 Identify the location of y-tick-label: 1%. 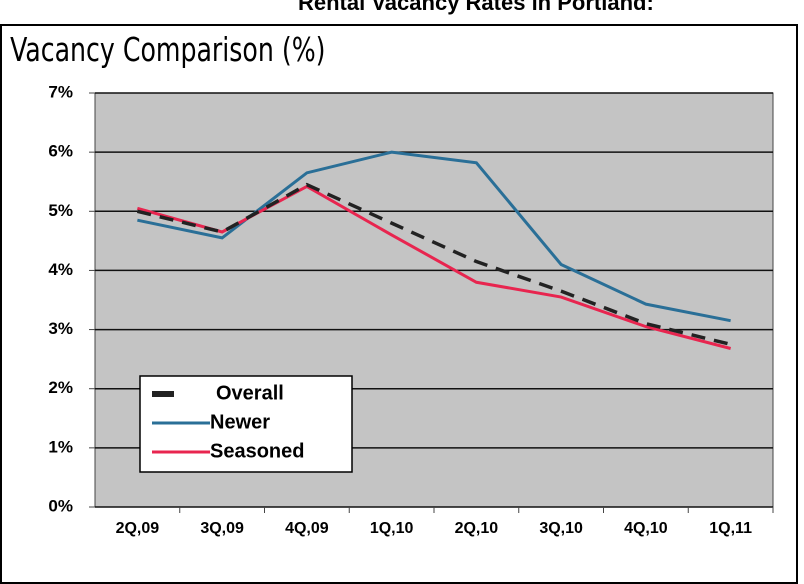
(60, 446).